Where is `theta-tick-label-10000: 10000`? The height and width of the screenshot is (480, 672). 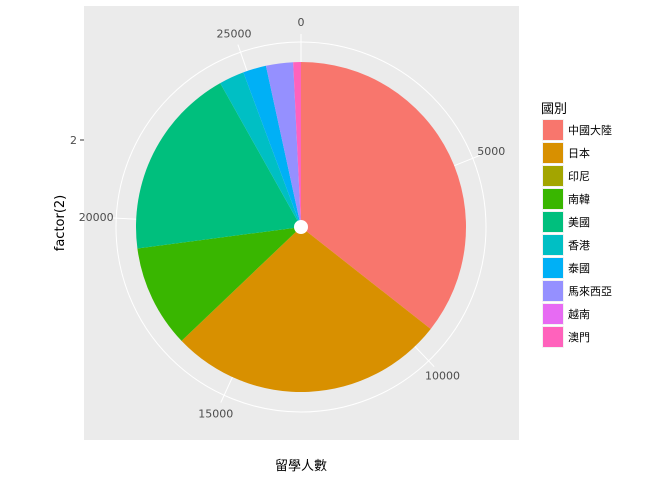 theta-tick-label-10000: 10000 is located at coordinates (442, 375).